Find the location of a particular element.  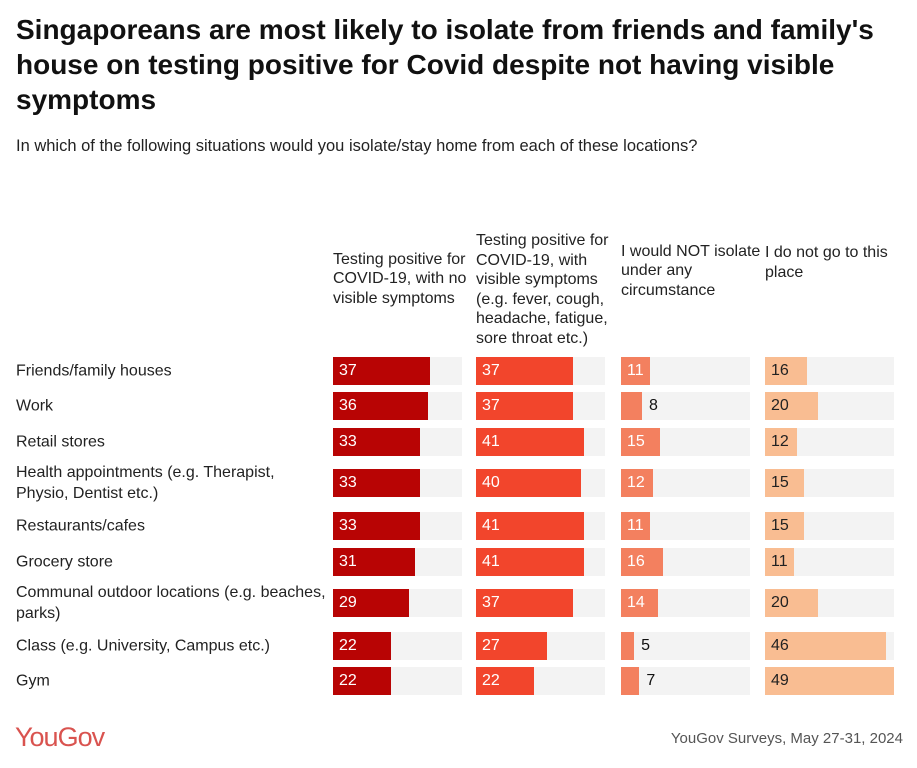

row-label: Gym is located at coordinates (33, 681).